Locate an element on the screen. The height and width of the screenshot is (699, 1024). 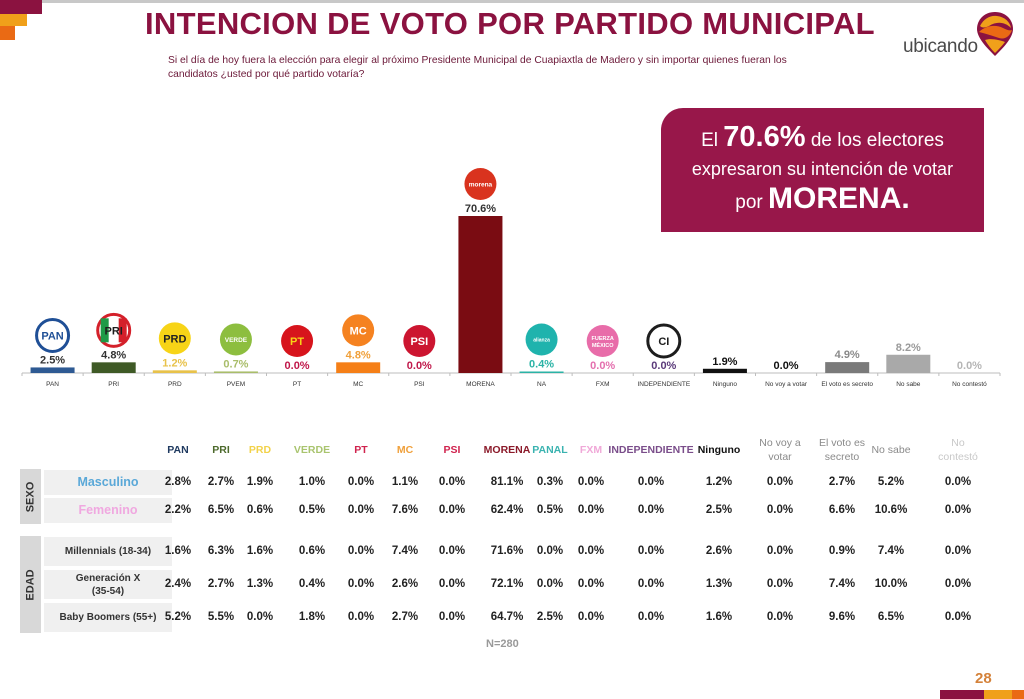
ubicando-logo: ubicando is located at coordinates (958, 36).